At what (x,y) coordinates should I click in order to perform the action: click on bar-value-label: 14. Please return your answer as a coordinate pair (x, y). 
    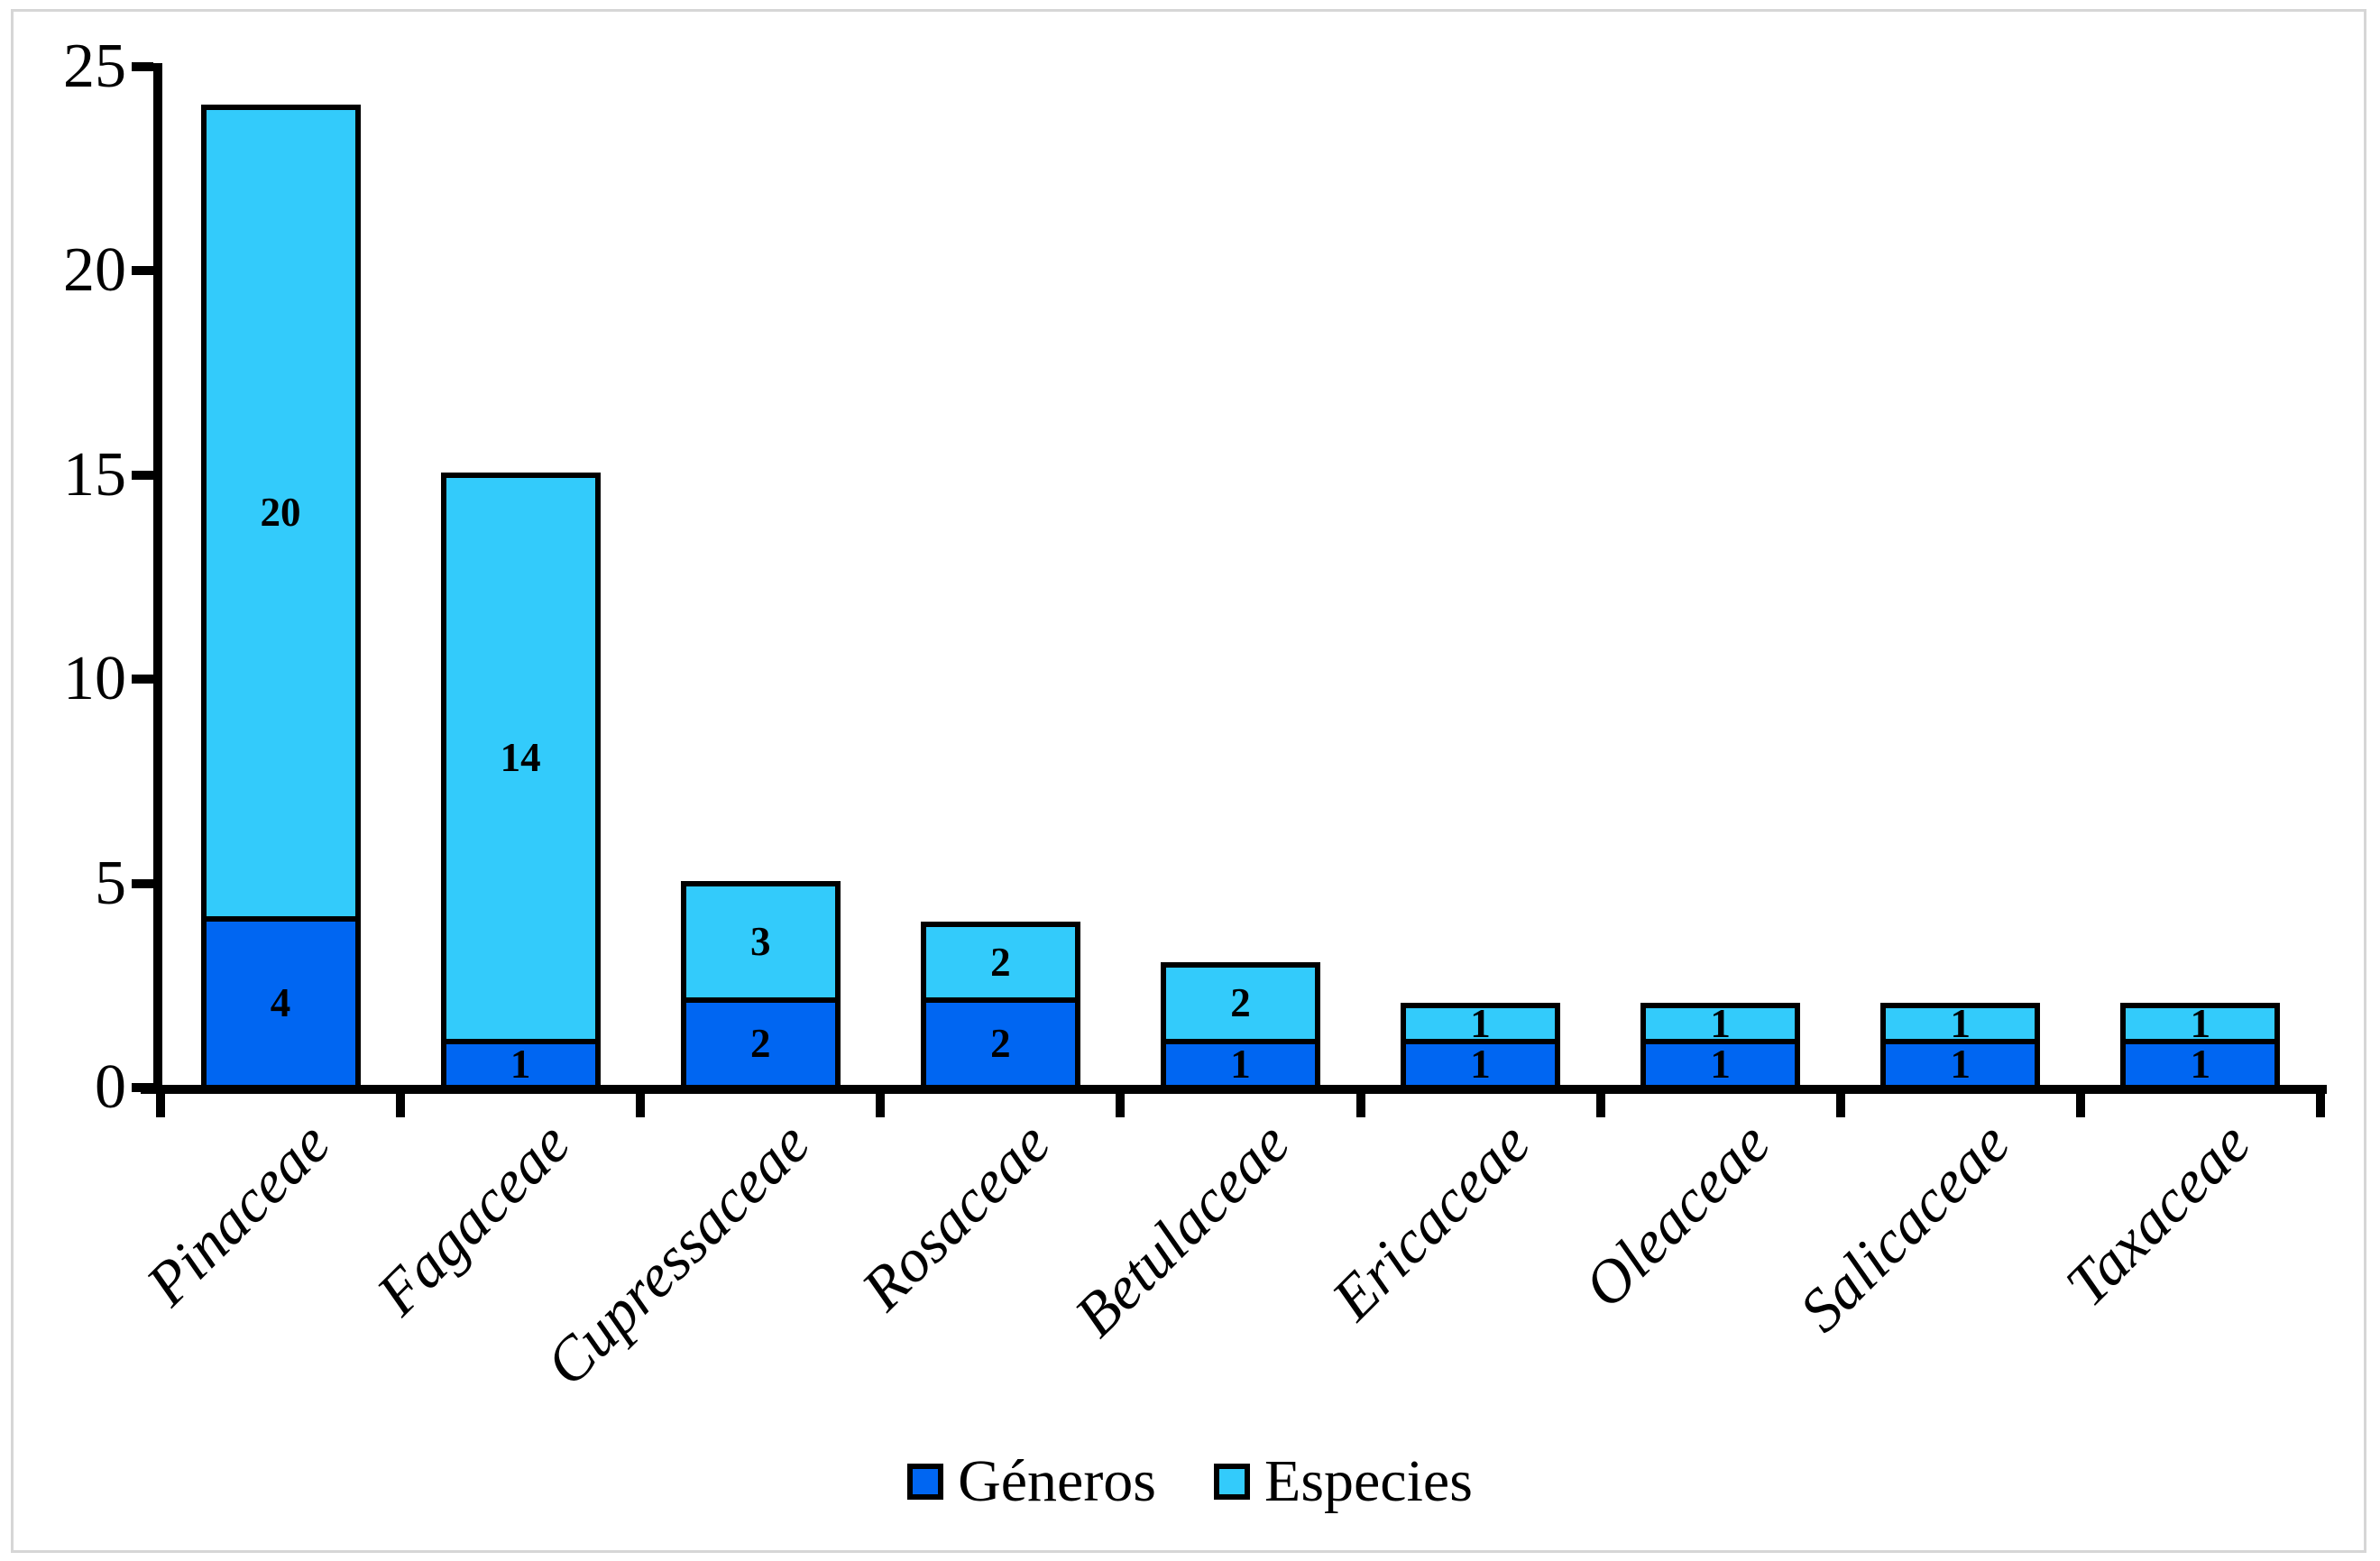
    Looking at the image, I should click on (520, 758).